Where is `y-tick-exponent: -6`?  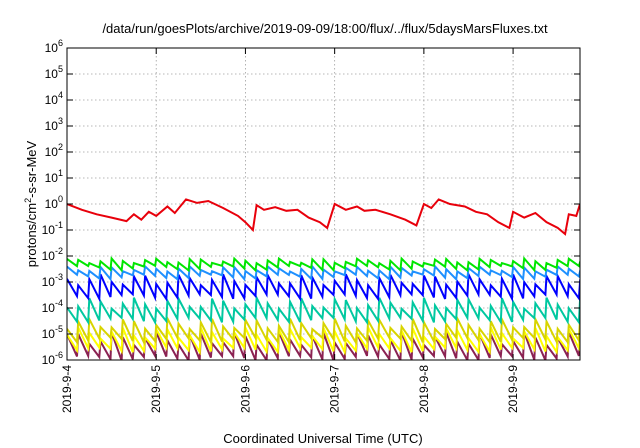 y-tick-exponent: -6 is located at coordinates (59, 355).